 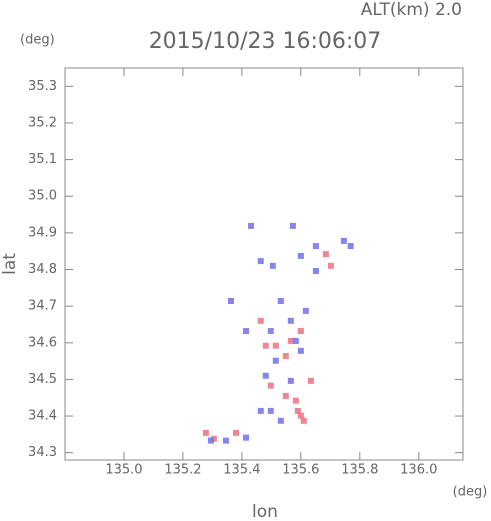 What do you see at coordinates (359, 470) in the screenshot?
I see `x-tick-label: 135.8` at bounding box center [359, 470].